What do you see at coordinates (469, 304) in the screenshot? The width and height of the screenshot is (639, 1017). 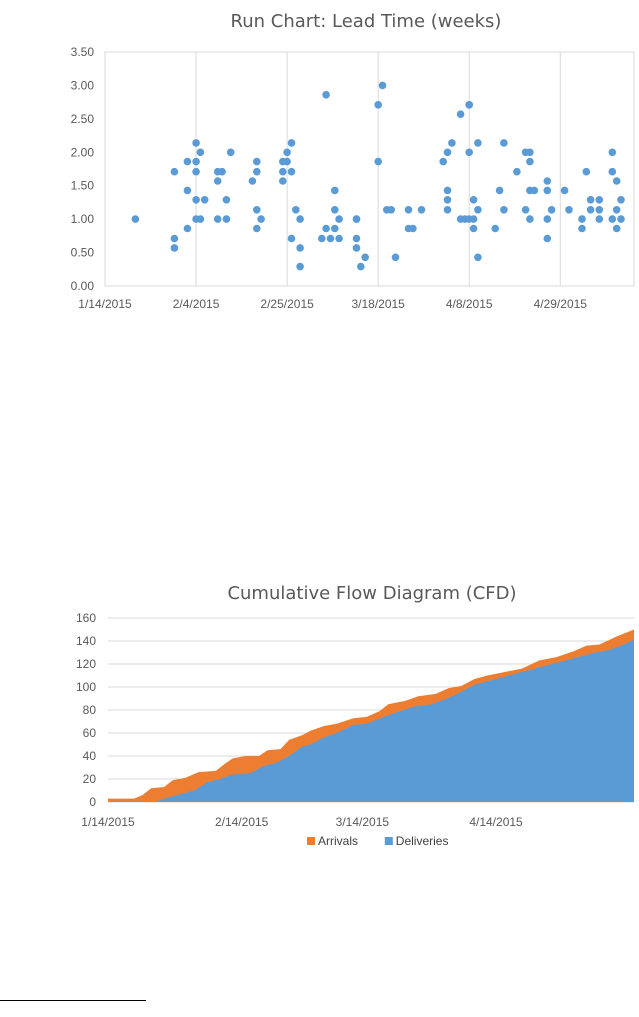 I see `x-tick-label: 4/8/2015` at bounding box center [469, 304].